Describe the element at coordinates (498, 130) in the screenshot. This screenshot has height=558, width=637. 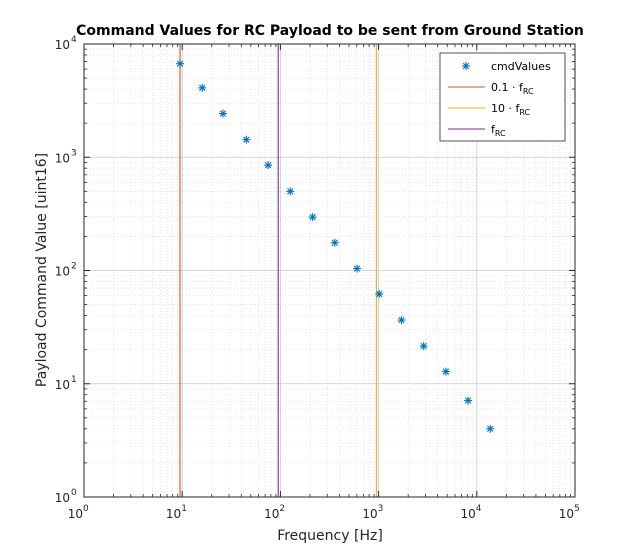
I see `legend-label: fRC` at that location.